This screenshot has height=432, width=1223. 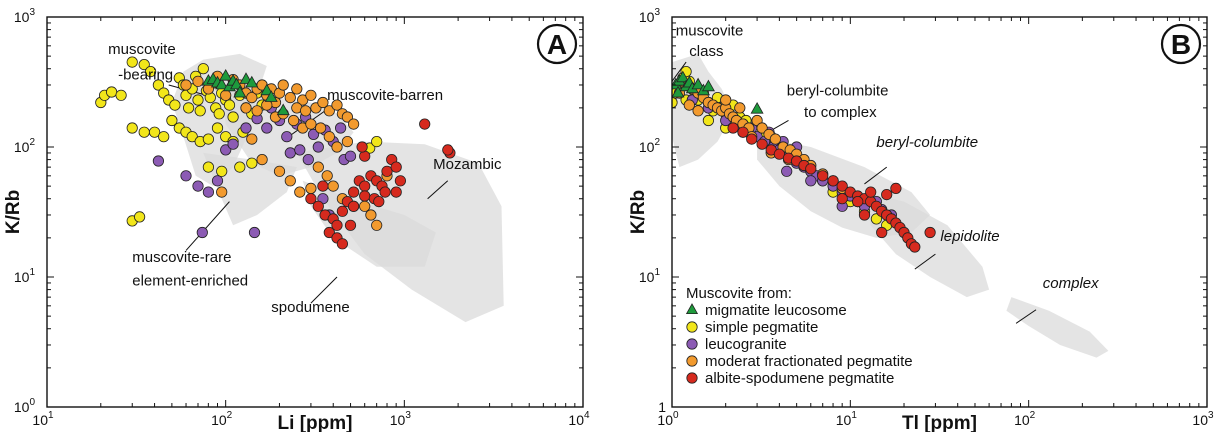 I want to click on panel-a-y-axis-label: K/Rb, so click(x=13, y=212).